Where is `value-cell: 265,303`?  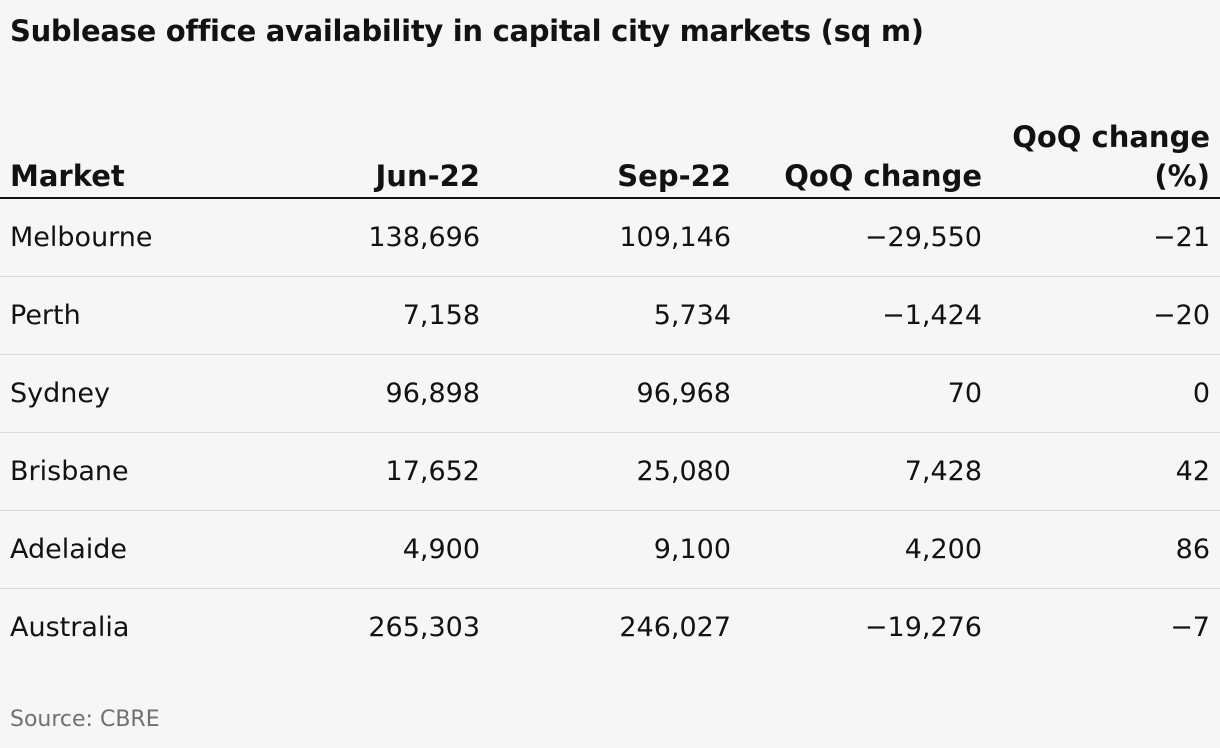
value-cell: 265,303 is located at coordinates (424, 627).